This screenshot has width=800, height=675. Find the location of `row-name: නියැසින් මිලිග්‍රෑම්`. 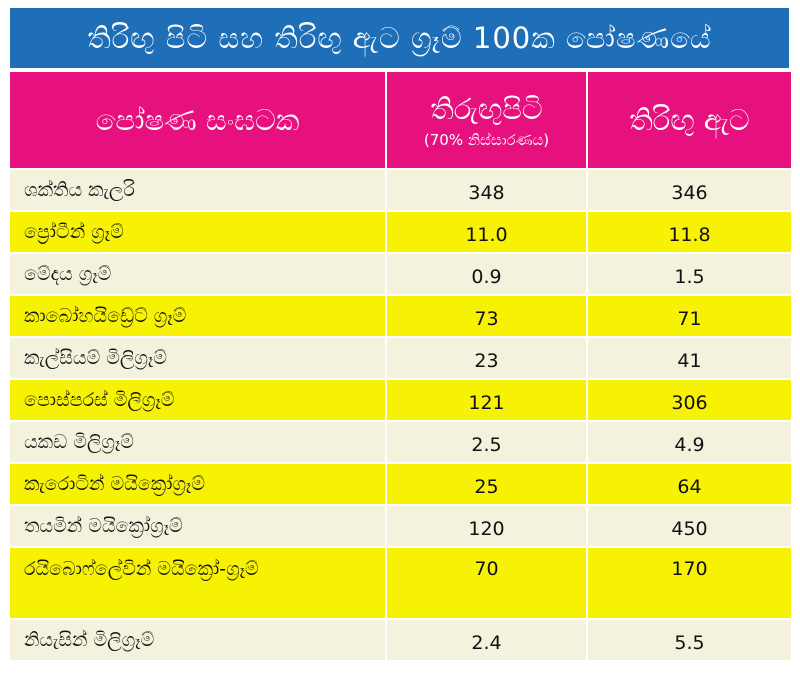

row-name: නියැසින් මිලිග්‍රෑම් is located at coordinates (197, 640).